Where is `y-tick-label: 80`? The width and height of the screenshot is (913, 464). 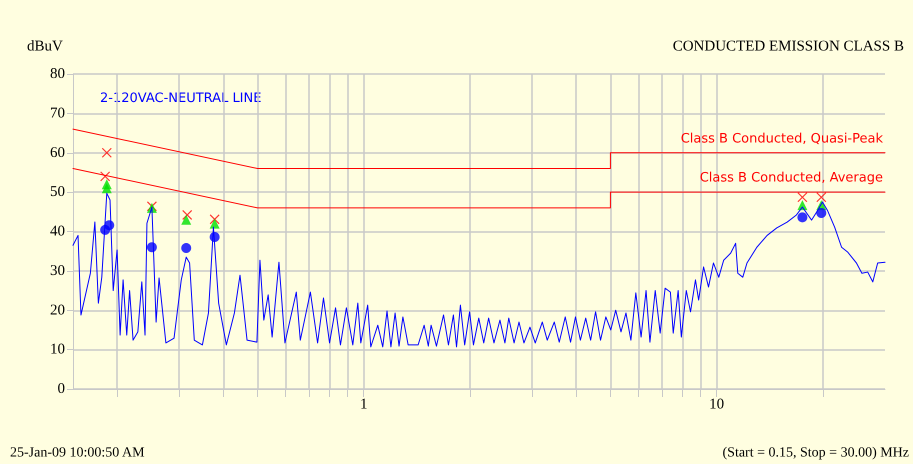
y-tick-label: 80 is located at coordinates (57, 74).